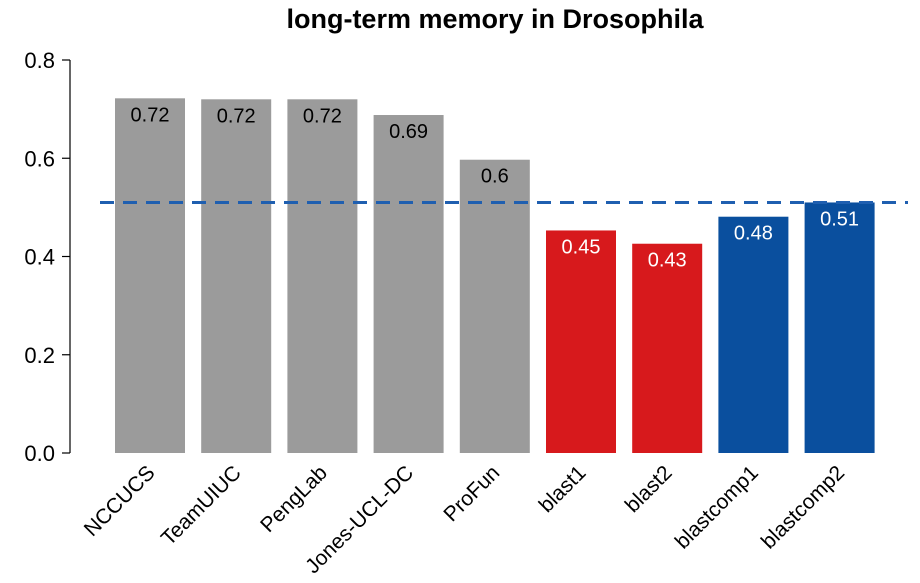 Image resolution: width=920 pixels, height=583 pixels. What do you see at coordinates (667, 348) in the screenshot?
I see `bar-blast2` at bounding box center [667, 348].